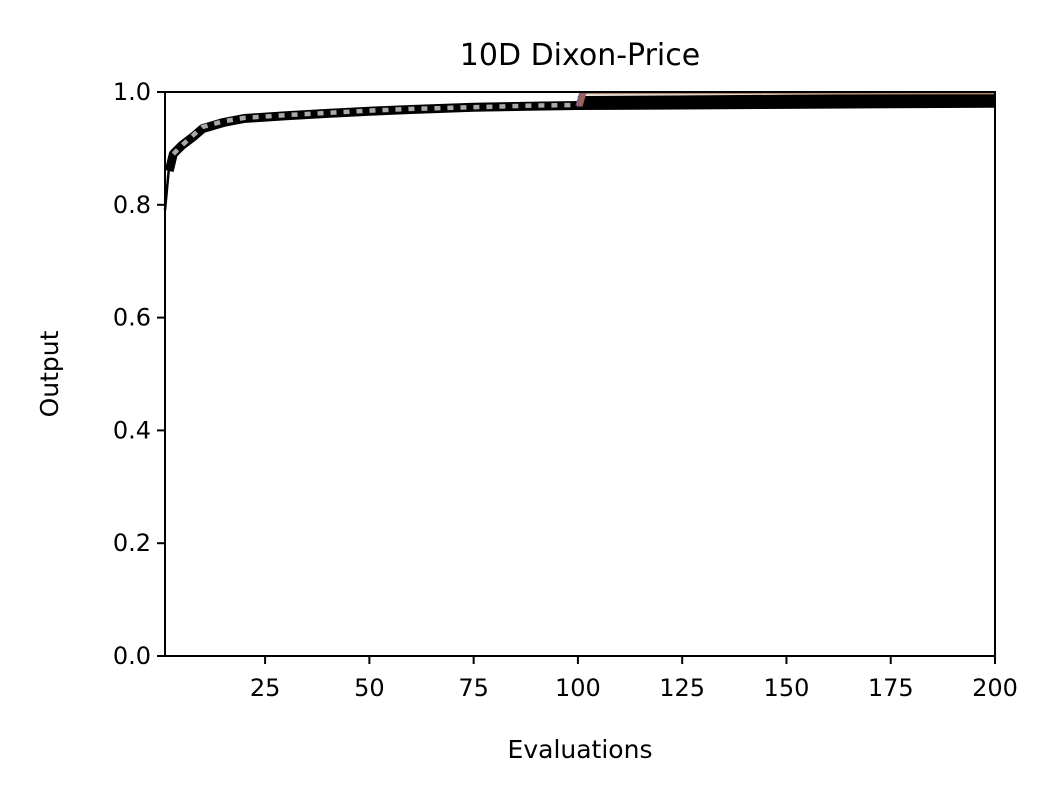 Image resolution: width=1062 pixels, height=797 pixels. I want to click on x-tick-label: 125, so click(682, 688).